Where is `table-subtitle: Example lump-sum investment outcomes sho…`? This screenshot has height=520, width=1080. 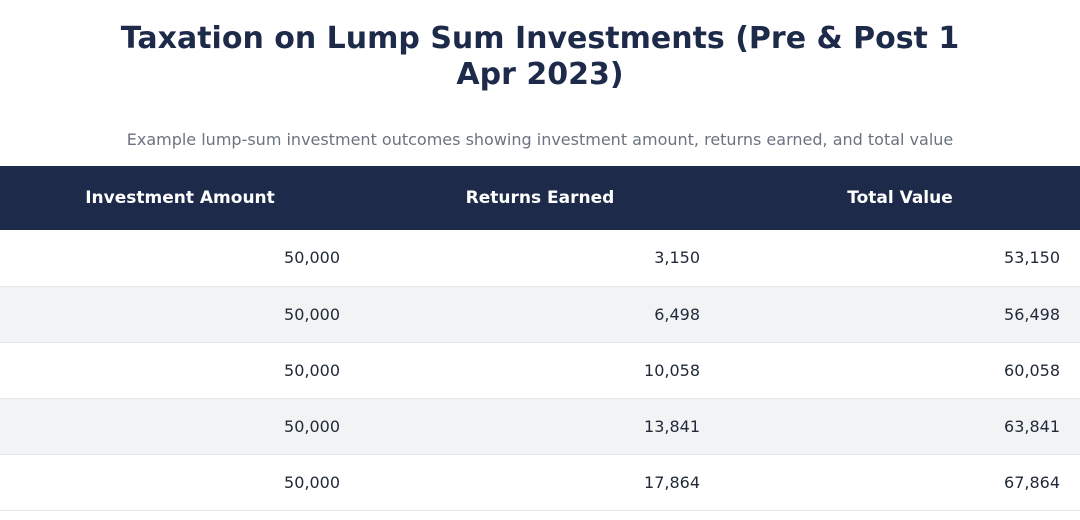 table-subtitle: Example lump-sum investment outcomes sho… is located at coordinates (540, 139).